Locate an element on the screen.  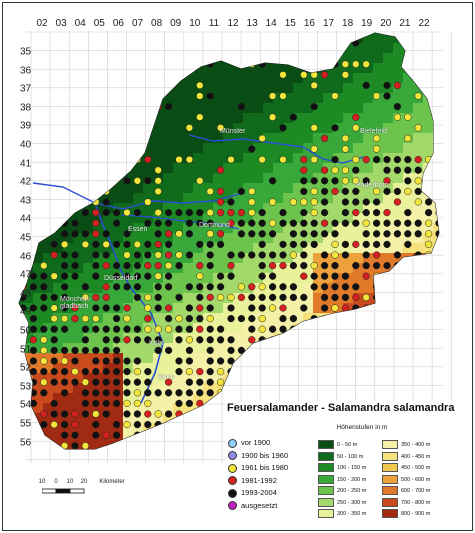
elevation-label: 0 - 50 m is located at coordinates (347, 444).